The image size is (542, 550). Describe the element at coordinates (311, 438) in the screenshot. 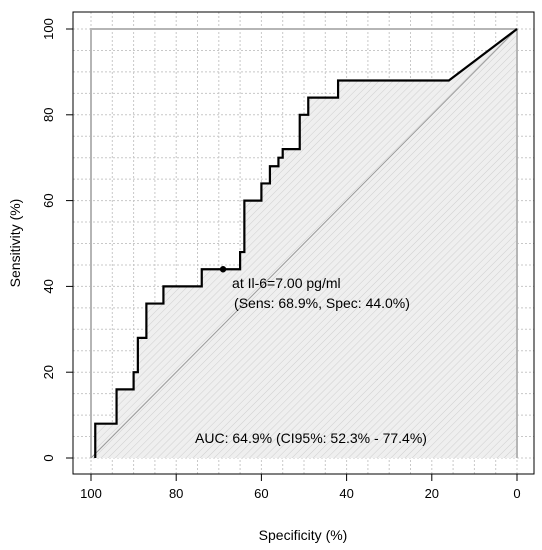

I see `auc-label: AUC: 64.9% (CI95%: 52.3% - 77.4%)` at that location.